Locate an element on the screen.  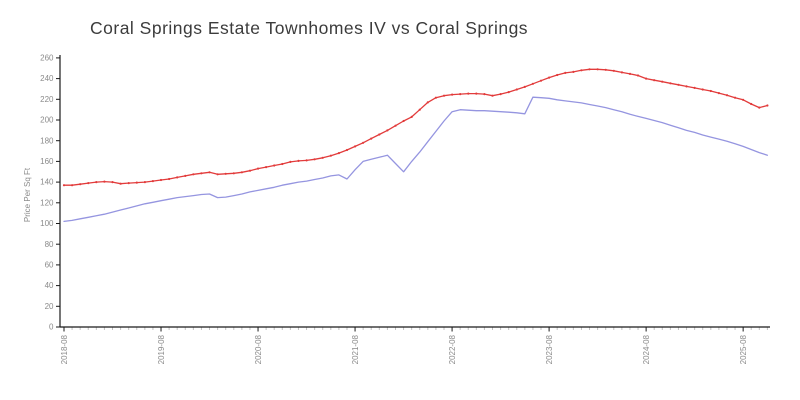
y-tick-label: 180 is located at coordinates (47, 140).